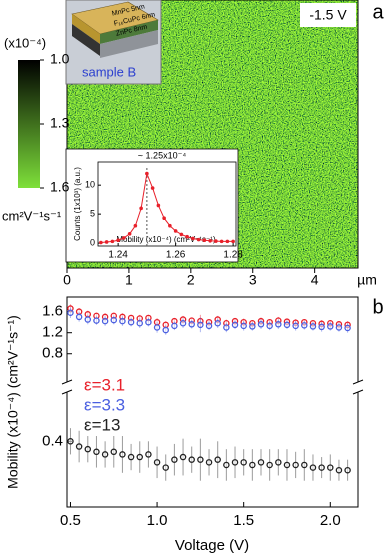 The width and height of the screenshot is (388, 555). I want to click on x-tick-label: 2, so click(191, 280).